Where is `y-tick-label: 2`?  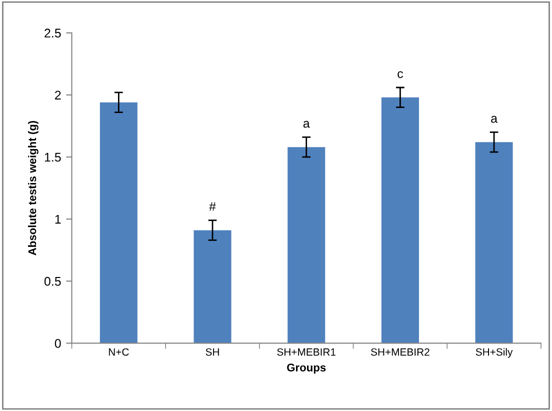
y-tick-label: 2 is located at coordinates (58, 95).